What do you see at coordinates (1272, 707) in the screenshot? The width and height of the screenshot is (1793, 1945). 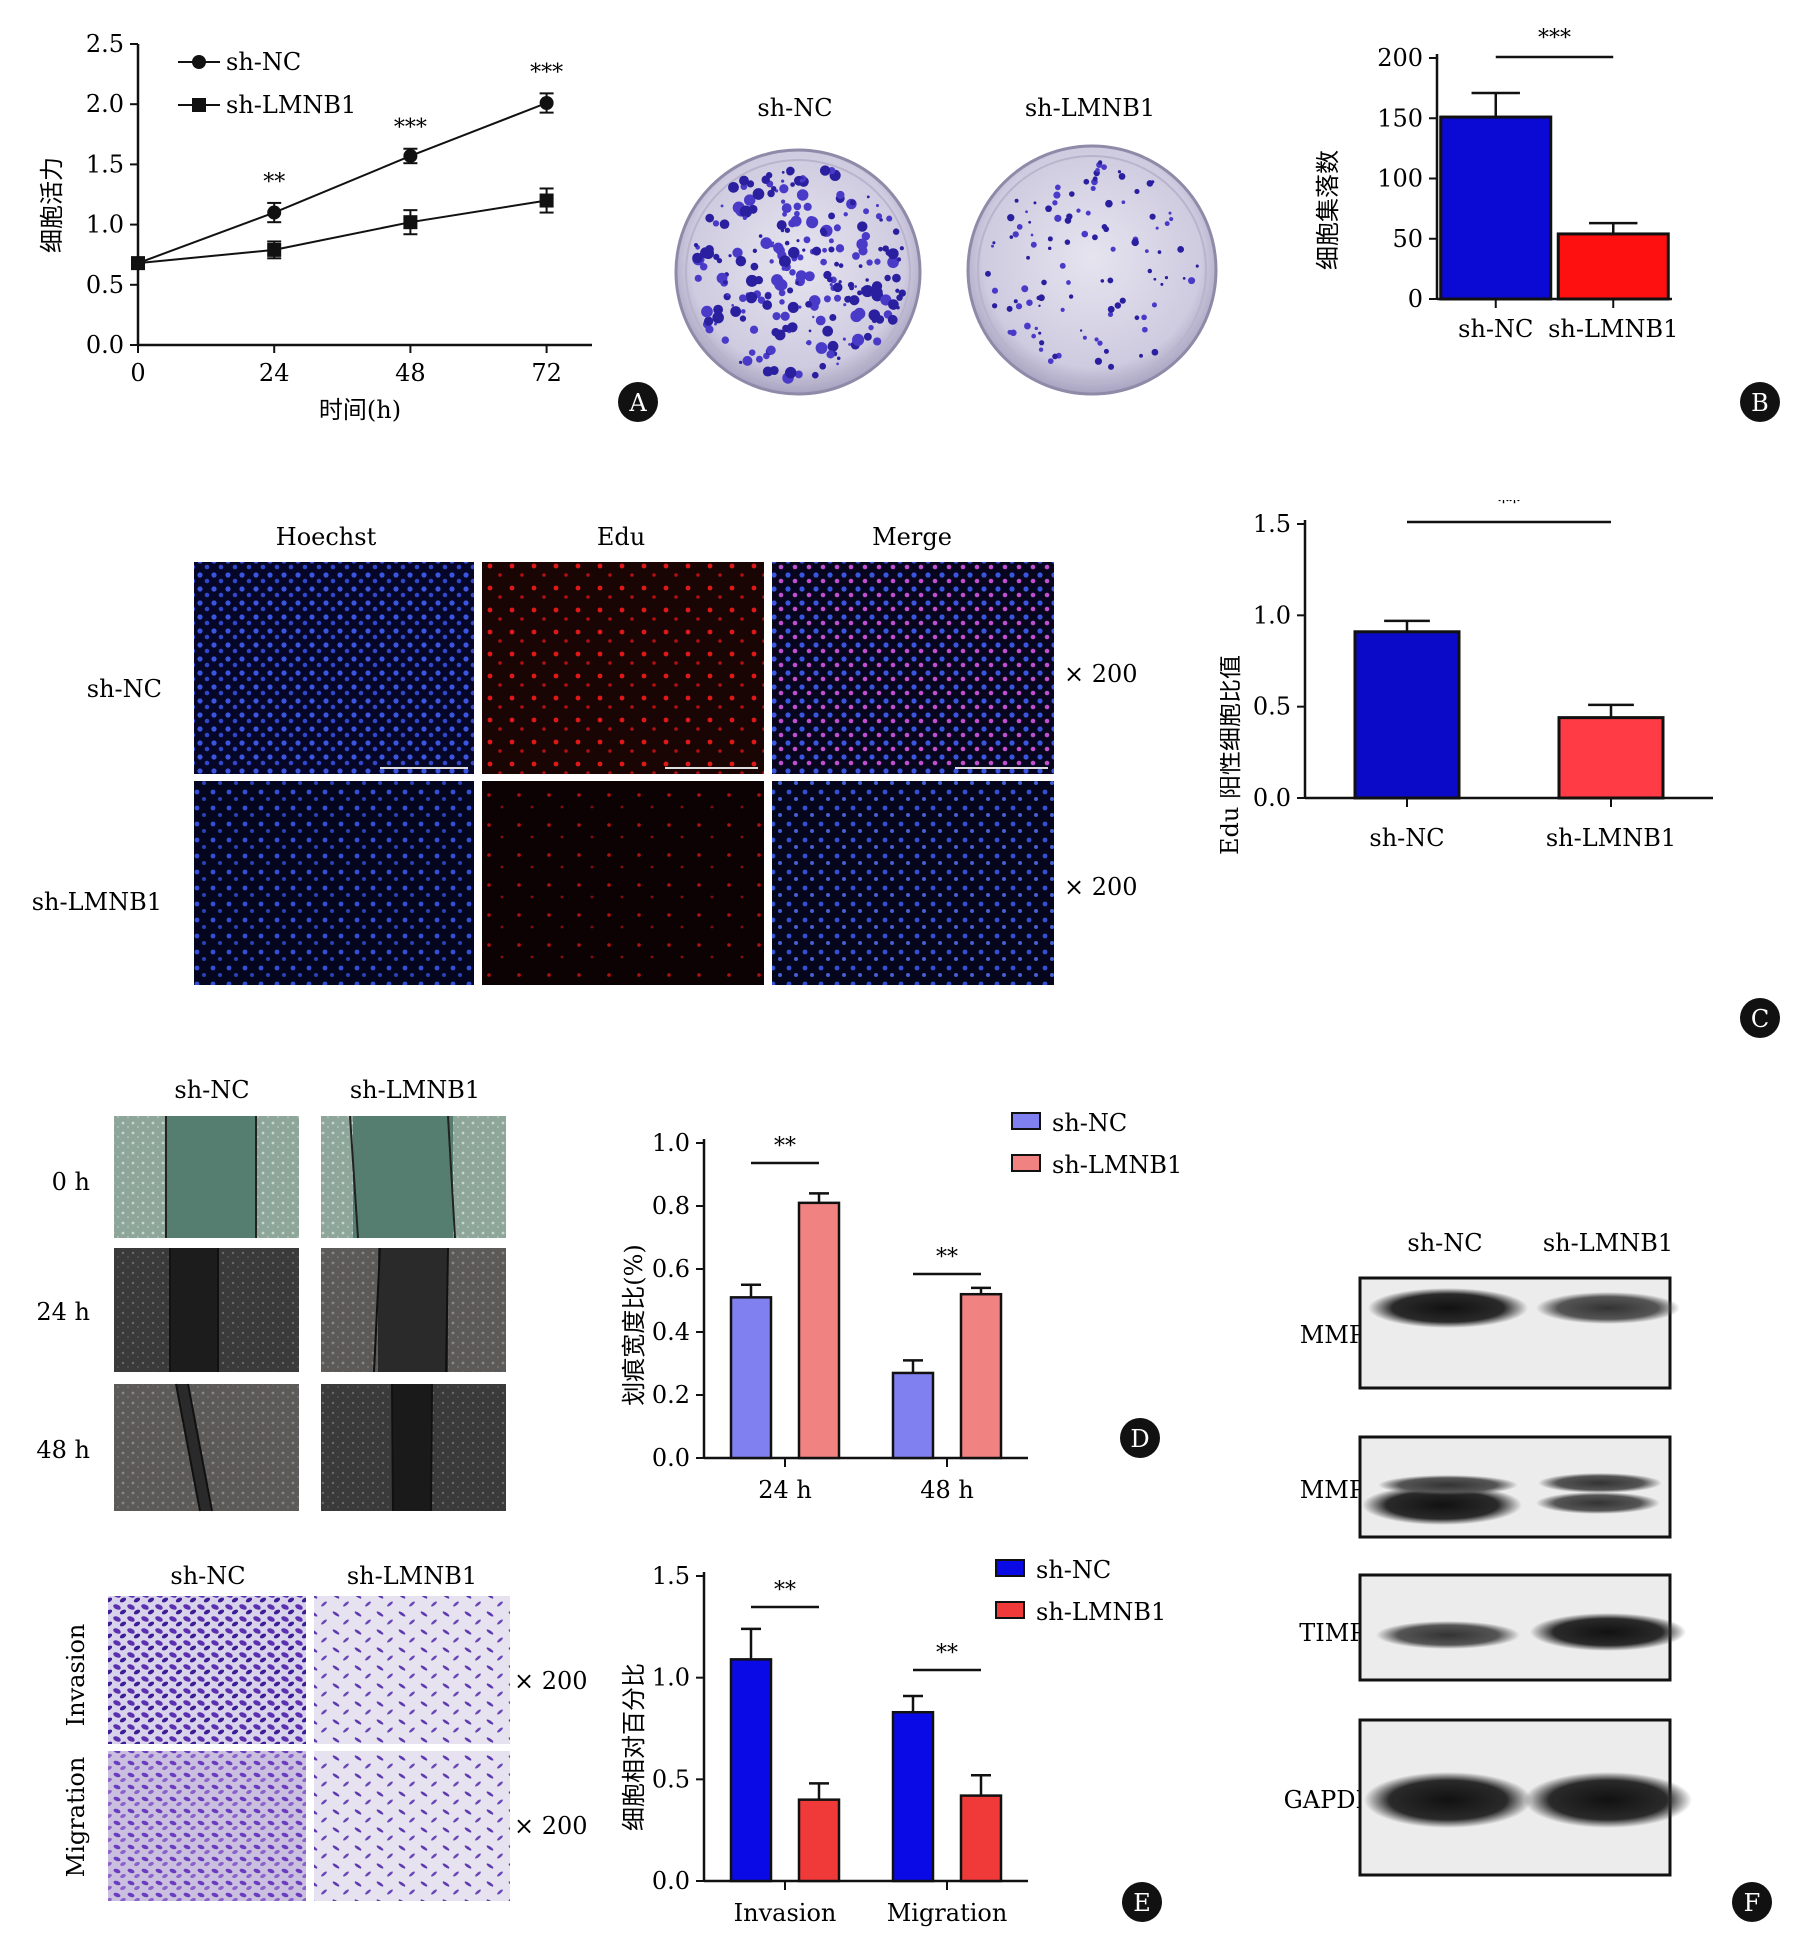 I see `panel-c-ytick-label: 0.5` at bounding box center [1272, 707].